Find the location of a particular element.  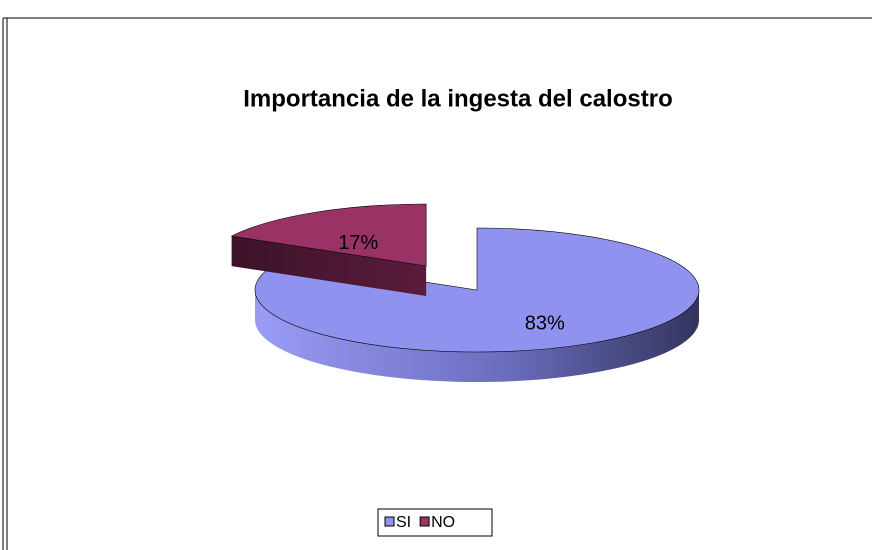

chart-title: Importancia de la ingesta del calostro is located at coordinates (457, 98).